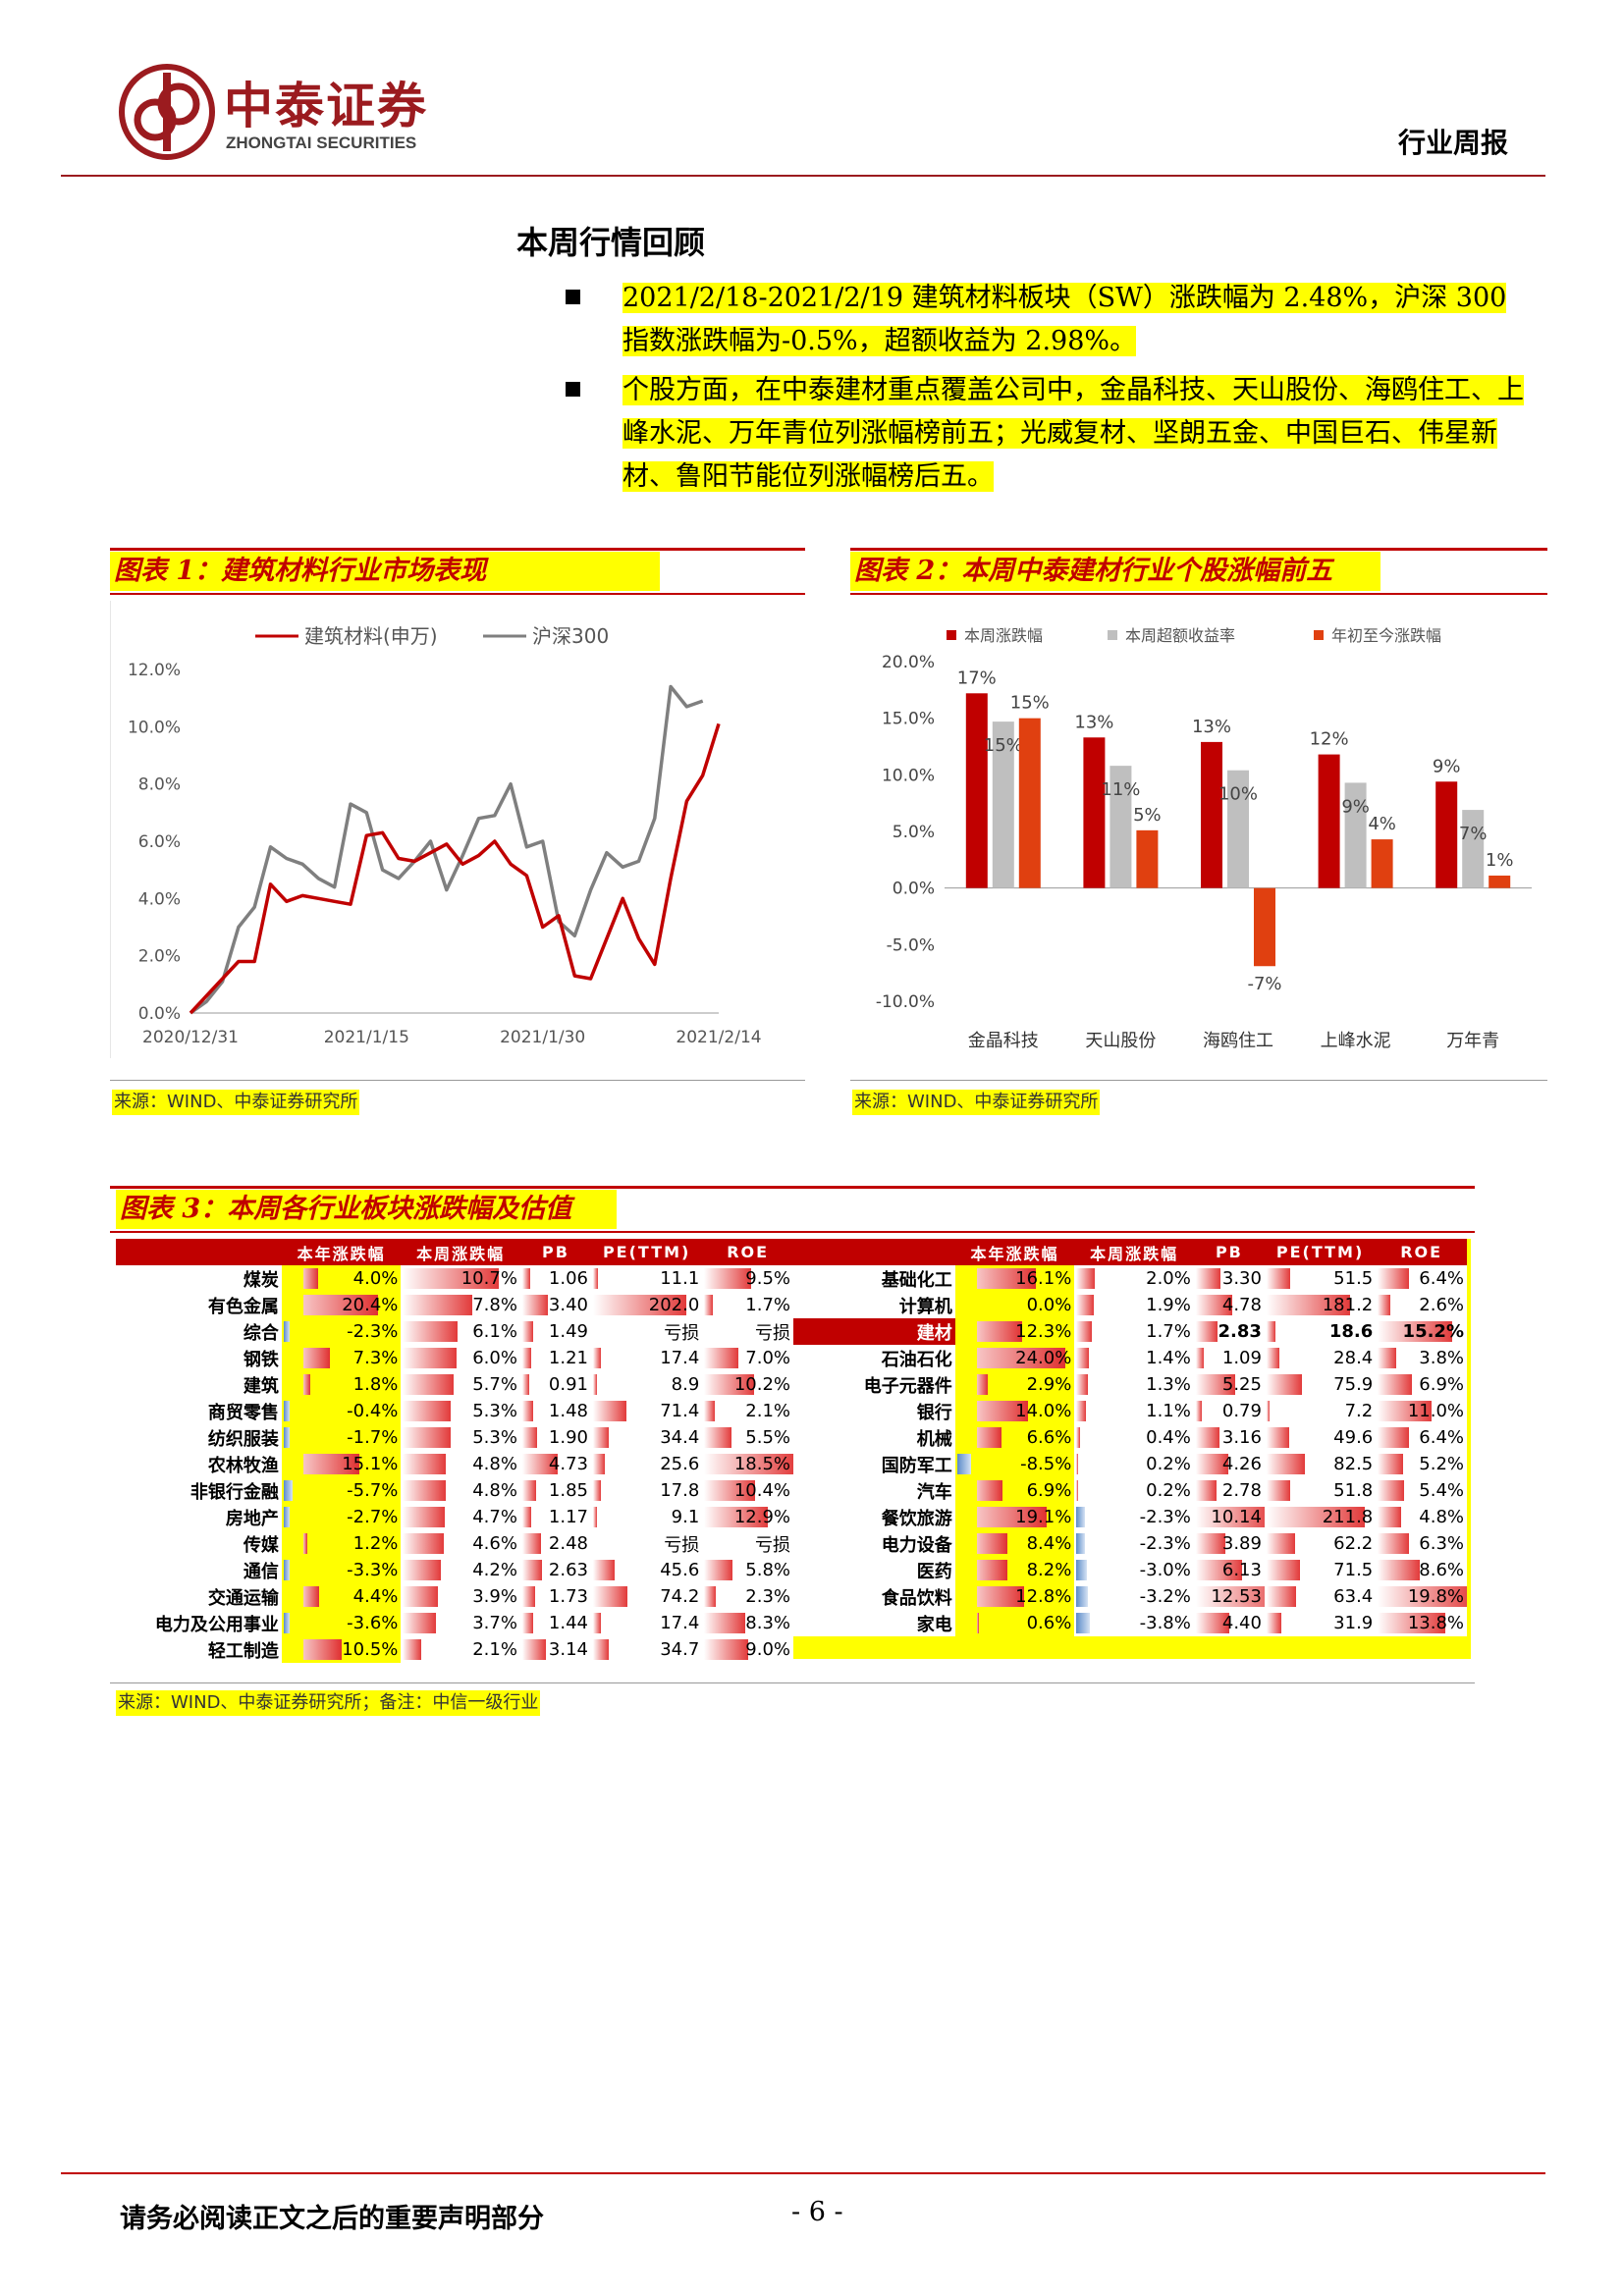  I want to click on cell-value: 1.2%, so click(375, 1544).